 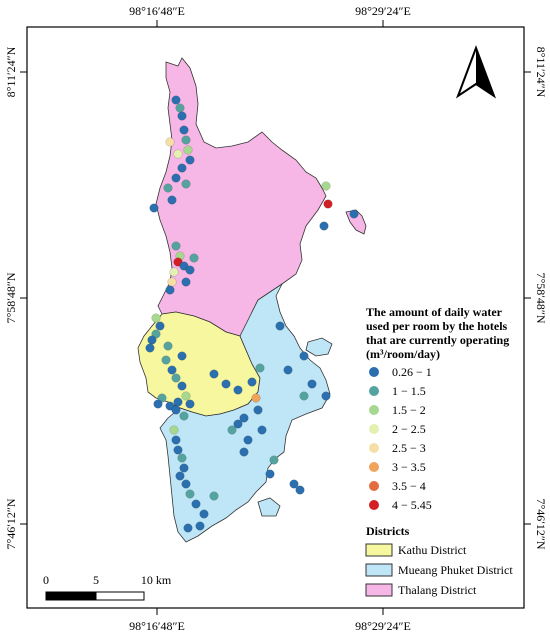 I want to click on legend-label-4: 2.5 − 3, so click(x=409, y=448).